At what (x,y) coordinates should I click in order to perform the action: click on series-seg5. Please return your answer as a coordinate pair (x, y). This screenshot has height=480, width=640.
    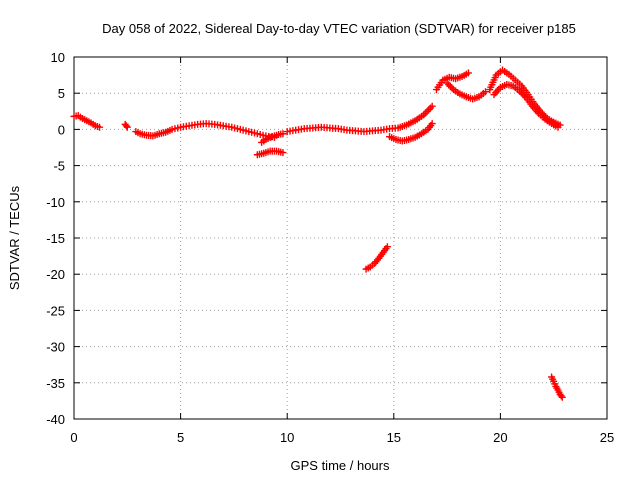
    Looking at the image, I should click on (270, 153).